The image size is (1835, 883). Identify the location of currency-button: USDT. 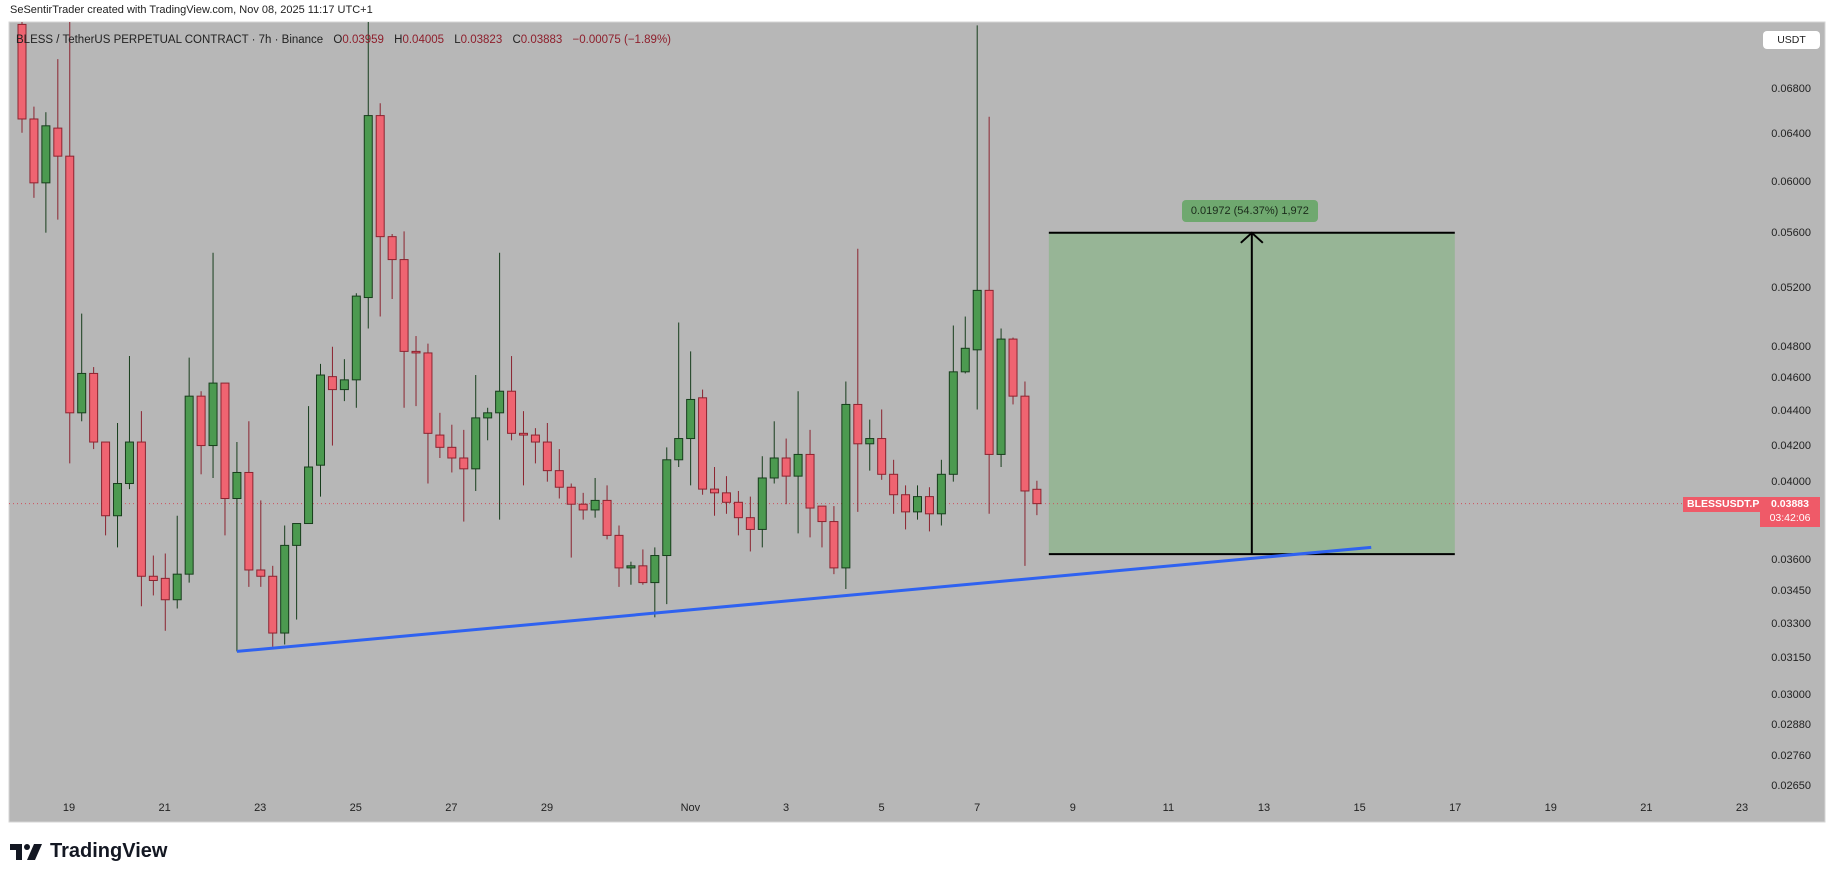
(1791, 40).